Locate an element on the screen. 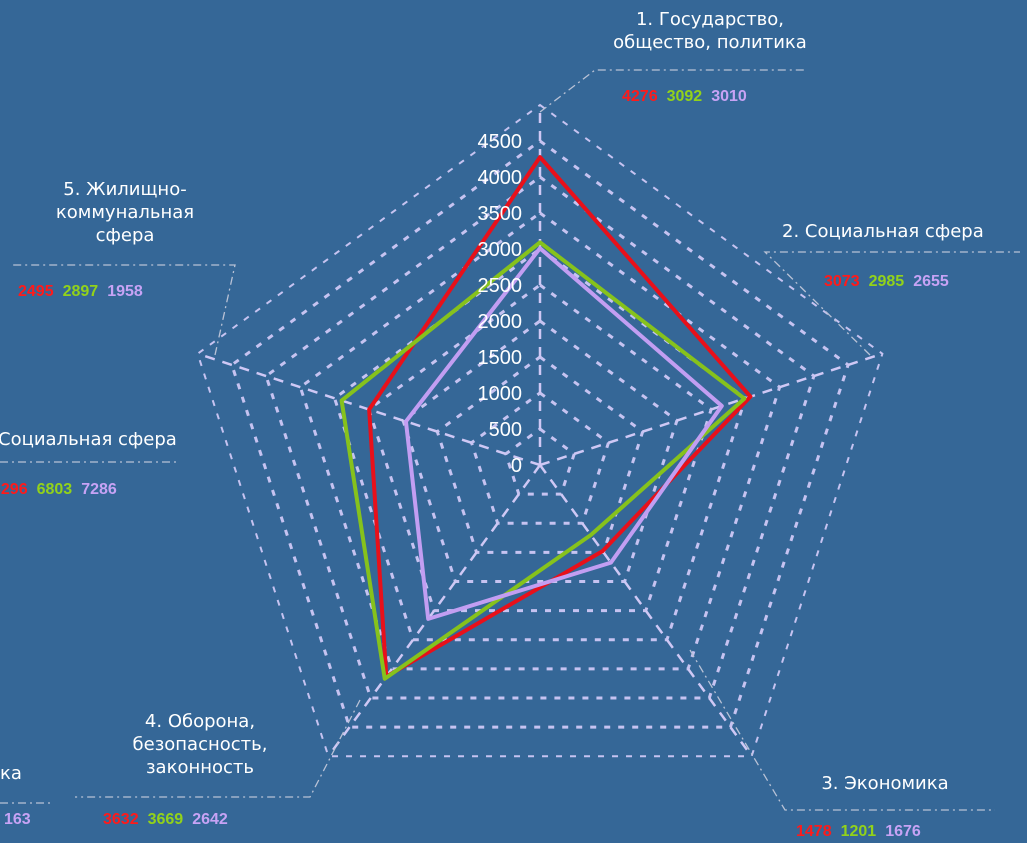  axis-label-line: 1. Государство, is located at coordinates (710, 19).